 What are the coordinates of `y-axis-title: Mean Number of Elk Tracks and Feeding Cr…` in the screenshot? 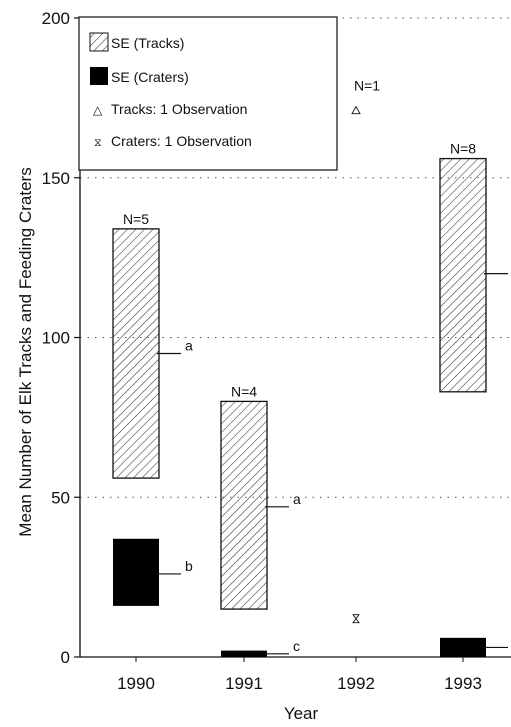 It's located at (25, 351).